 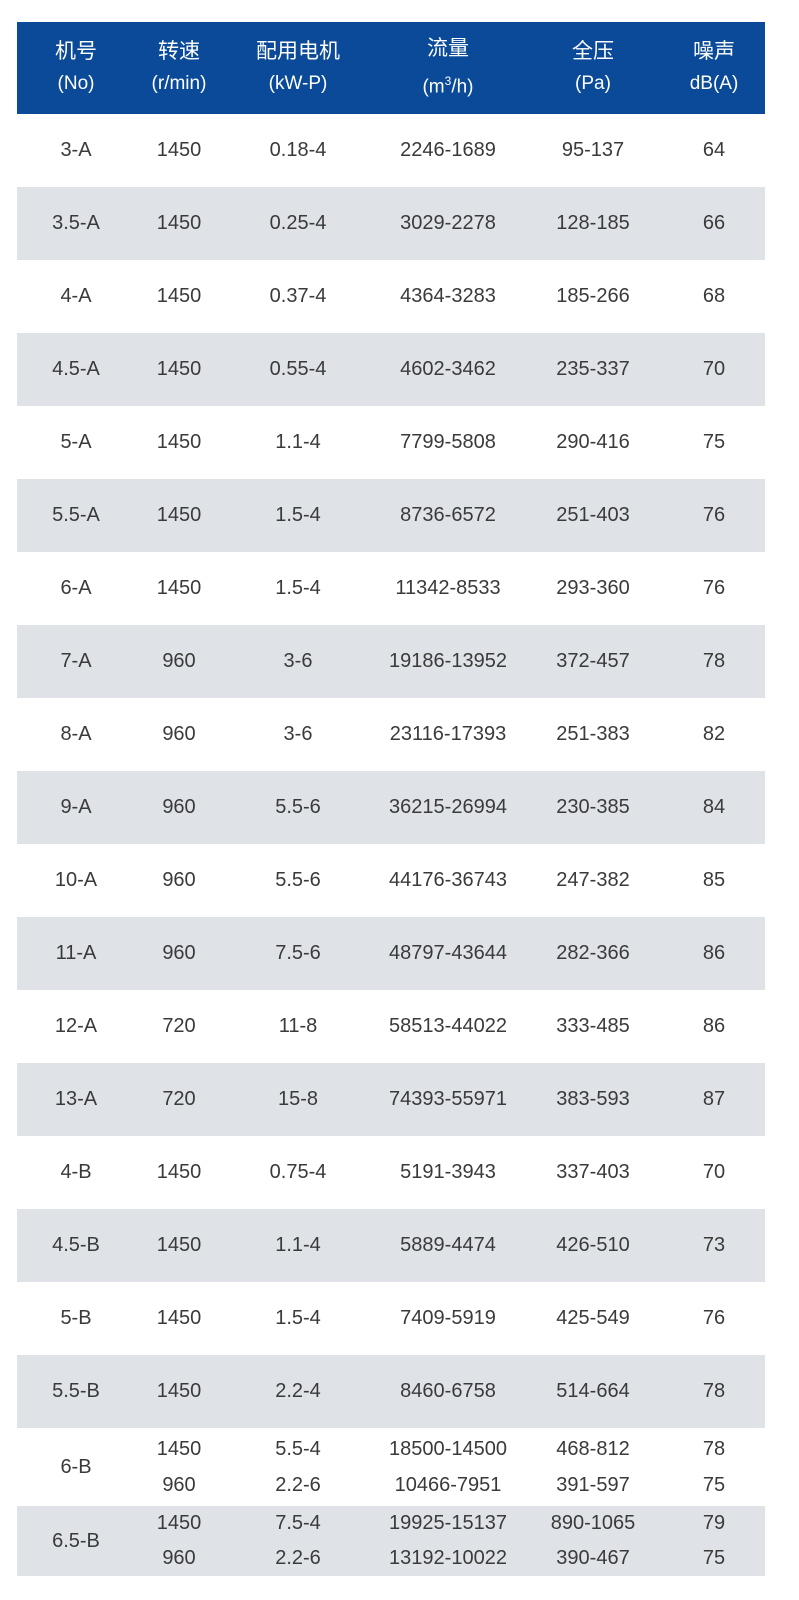 What do you see at coordinates (714, 1318) in the screenshot?
I see `cell-noise: 76` at bounding box center [714, 1318].